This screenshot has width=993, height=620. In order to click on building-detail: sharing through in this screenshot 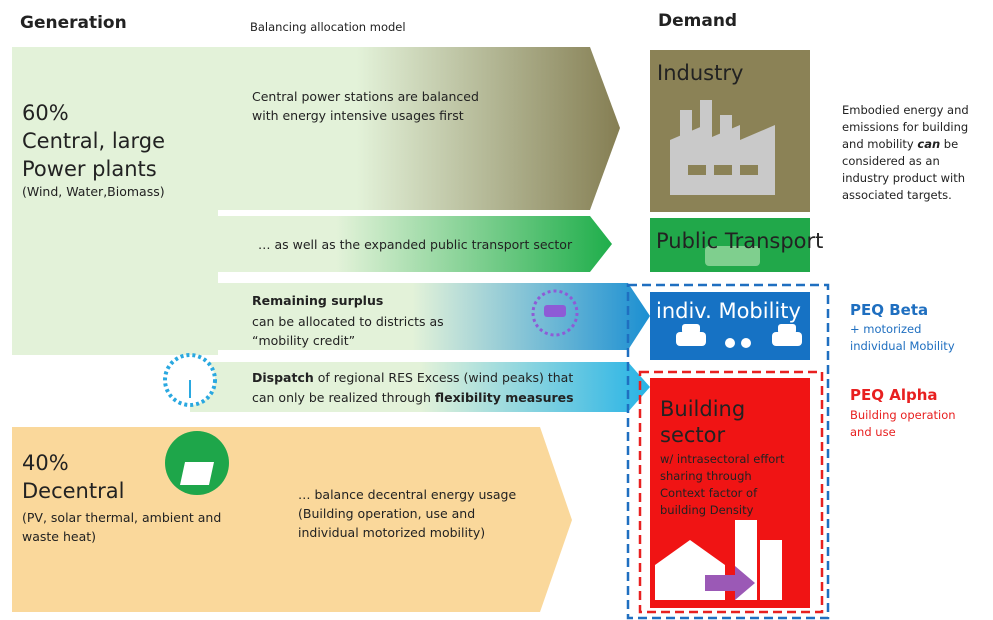, I will do `click(706, 476)`.